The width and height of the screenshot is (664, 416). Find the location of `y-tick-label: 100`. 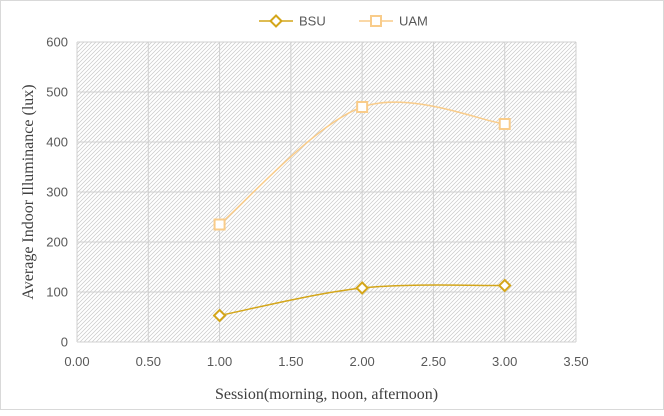

y-tick-label: 100 is located at coordinates (57, 292).